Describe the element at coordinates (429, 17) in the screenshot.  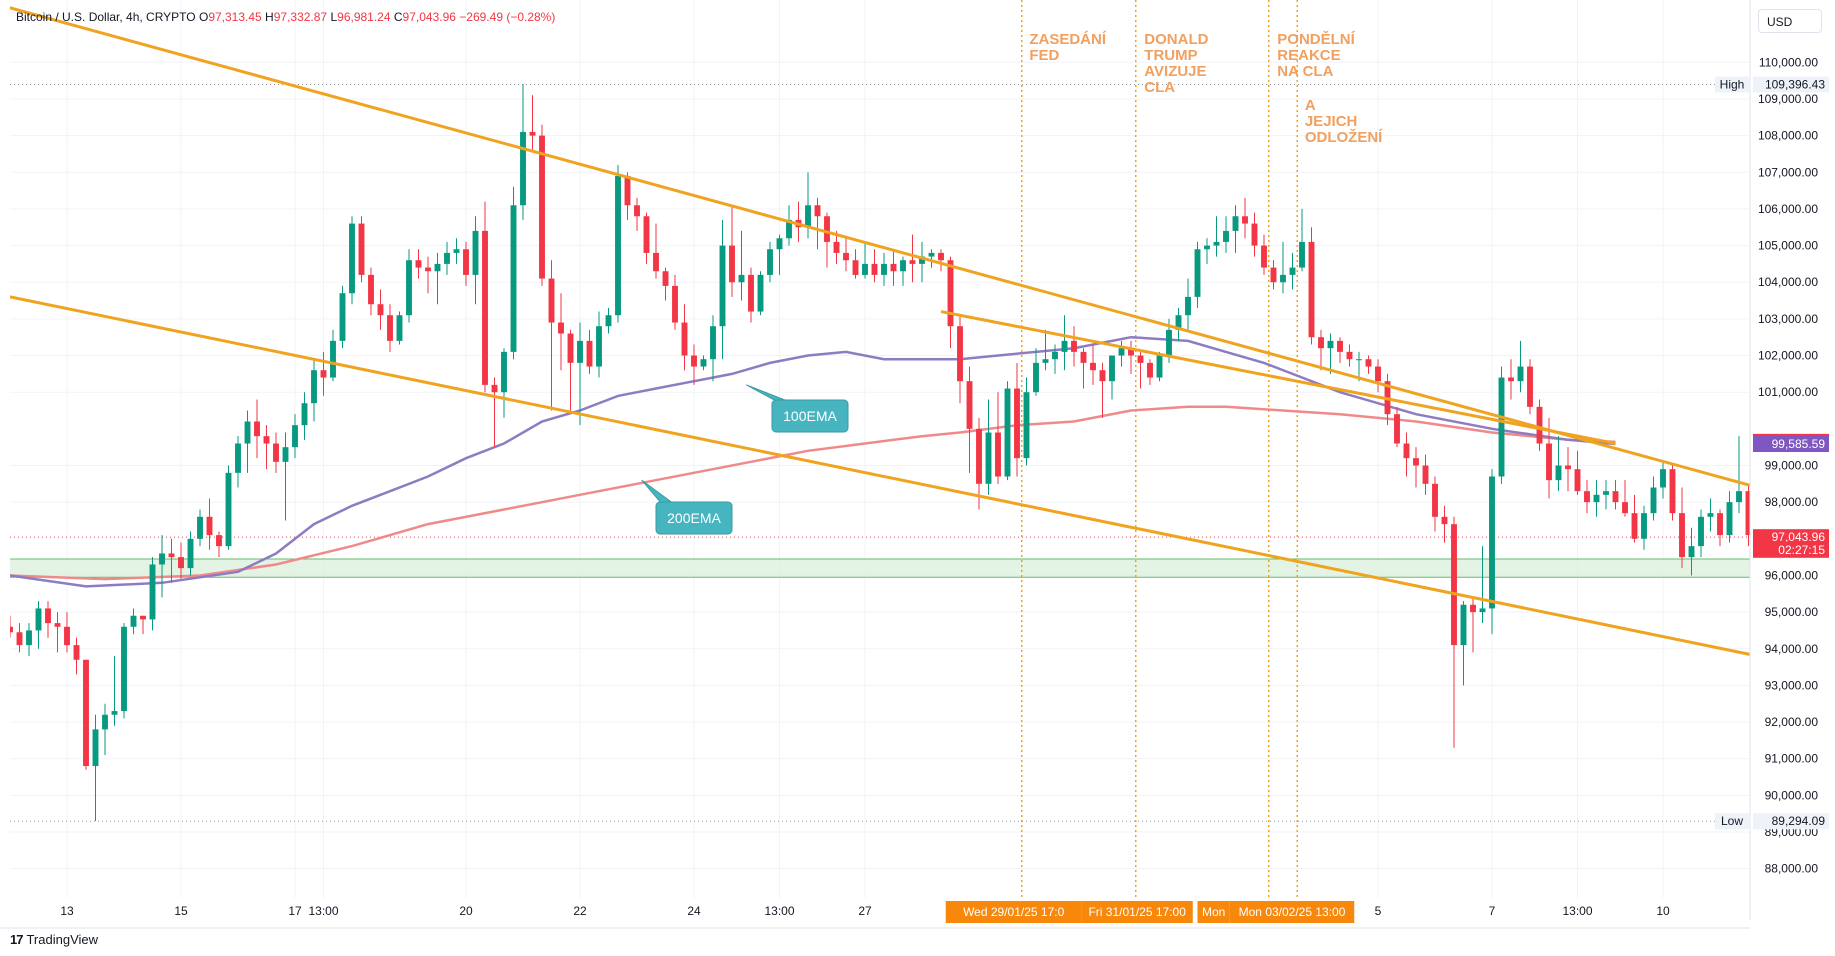
I see `close-value: 97,043.96` at that location.